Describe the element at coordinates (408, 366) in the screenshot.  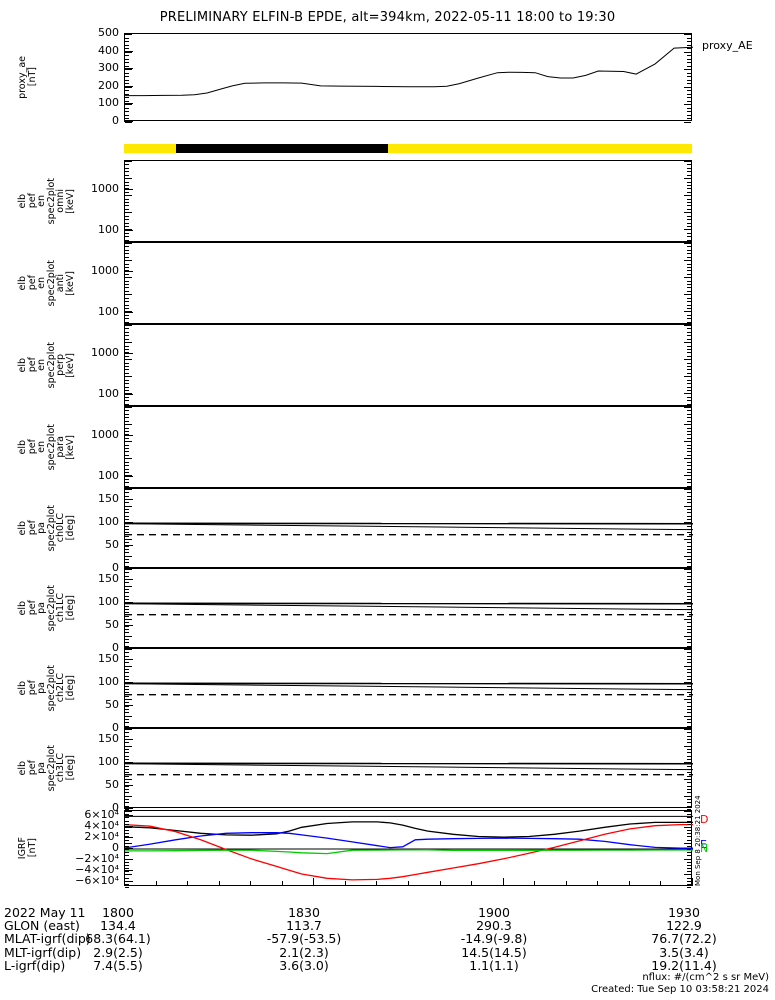
I see `panel-elb_pef_en_spec2plot_perp` at that location.